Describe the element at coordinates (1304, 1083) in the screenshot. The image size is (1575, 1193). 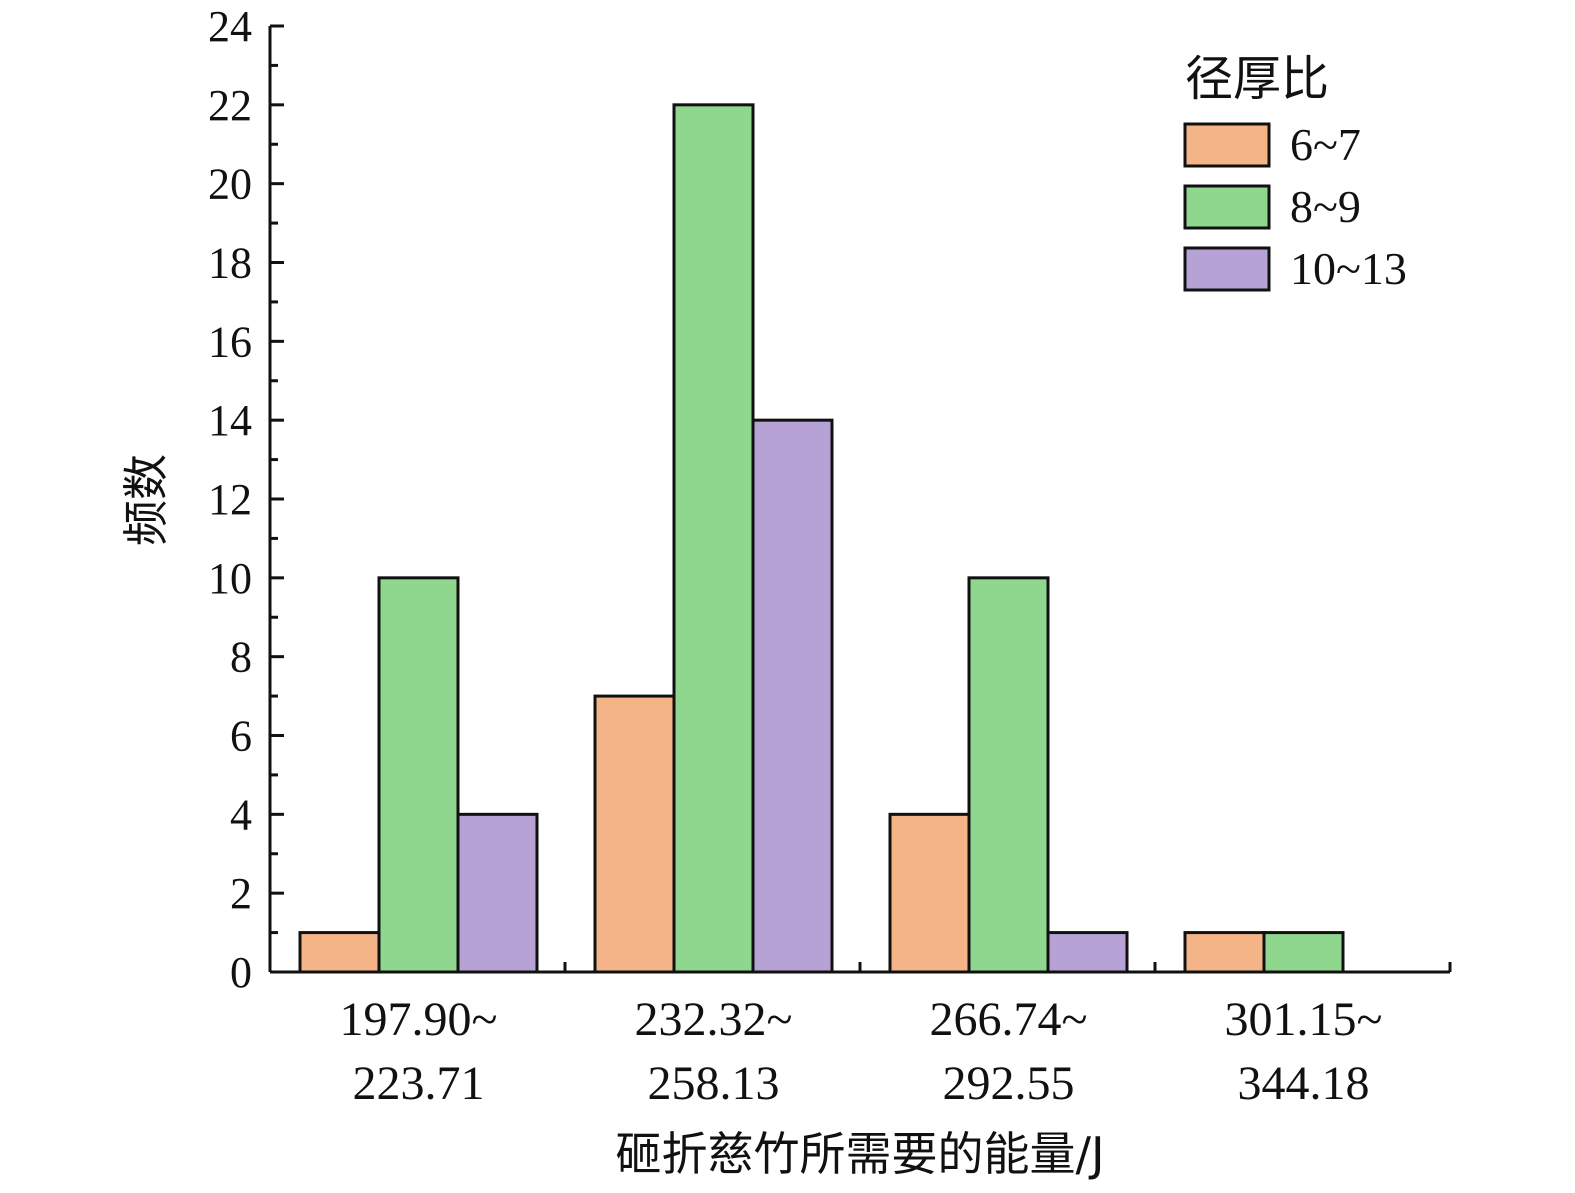
I see `x-category-label: 344.18` at that location.